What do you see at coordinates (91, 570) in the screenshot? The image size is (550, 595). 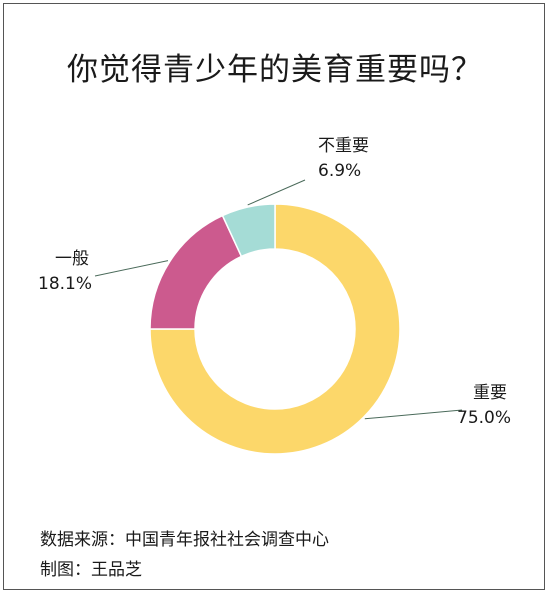 I see `maker-note: 制图：王品芝` at bounding box center [91, 570].